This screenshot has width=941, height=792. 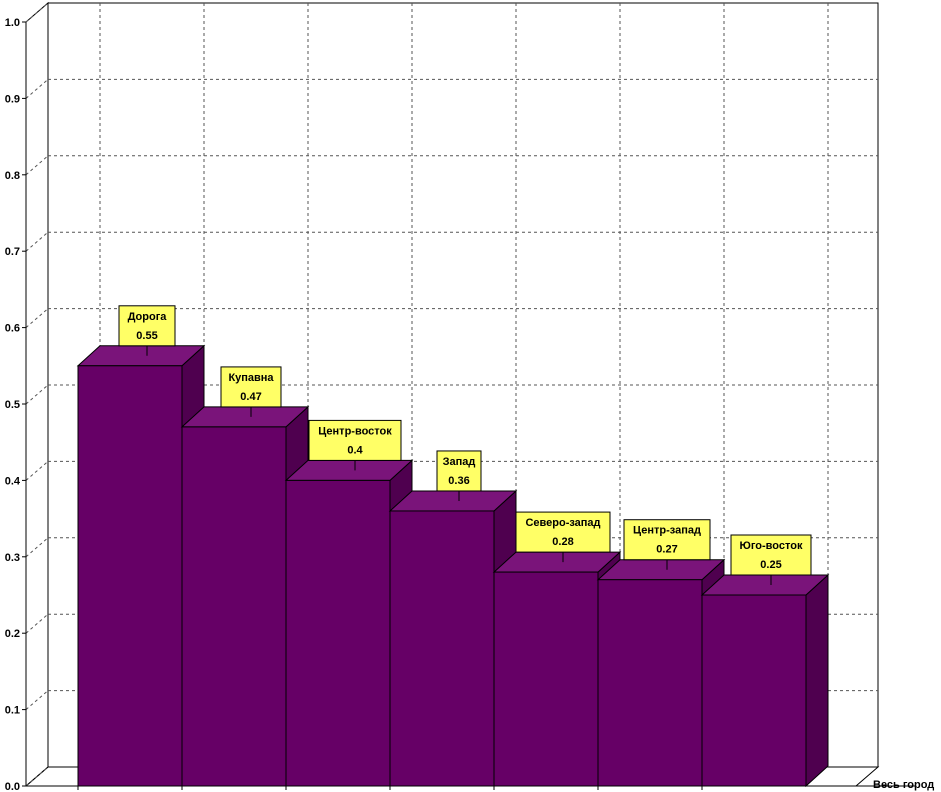 What do you see at coordinates (12, 23) in the screenshot?
I see `y-tick-label: 1.0` at bounding box center [12, 23].